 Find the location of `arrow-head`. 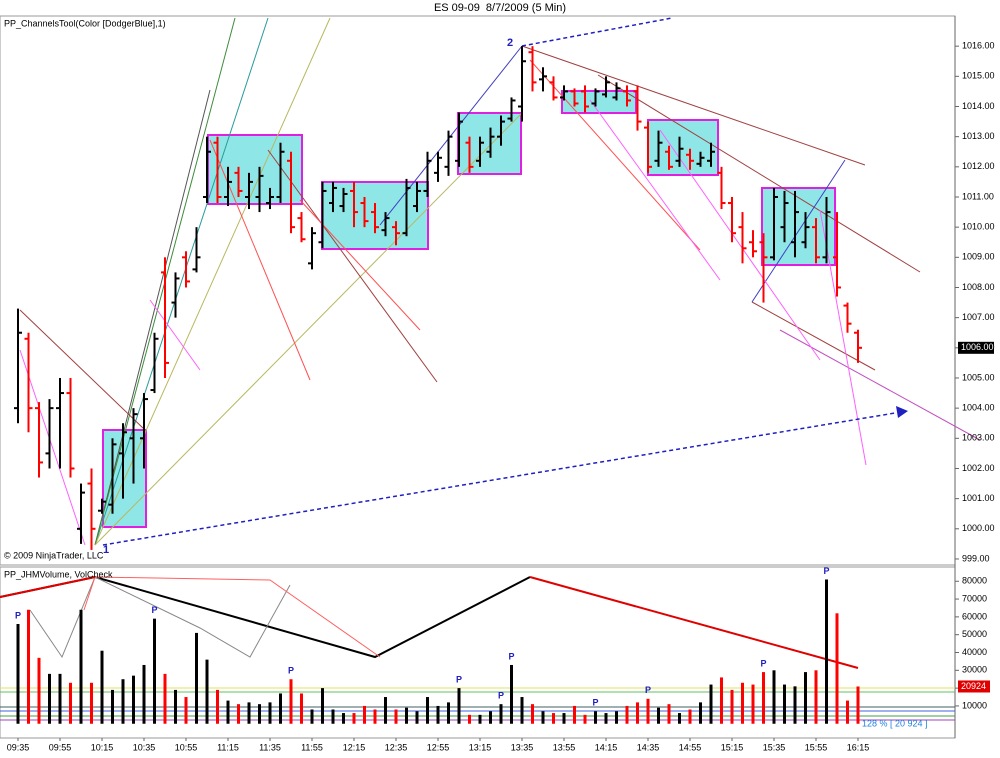

arrow-head is located at coordinates (902, 412).